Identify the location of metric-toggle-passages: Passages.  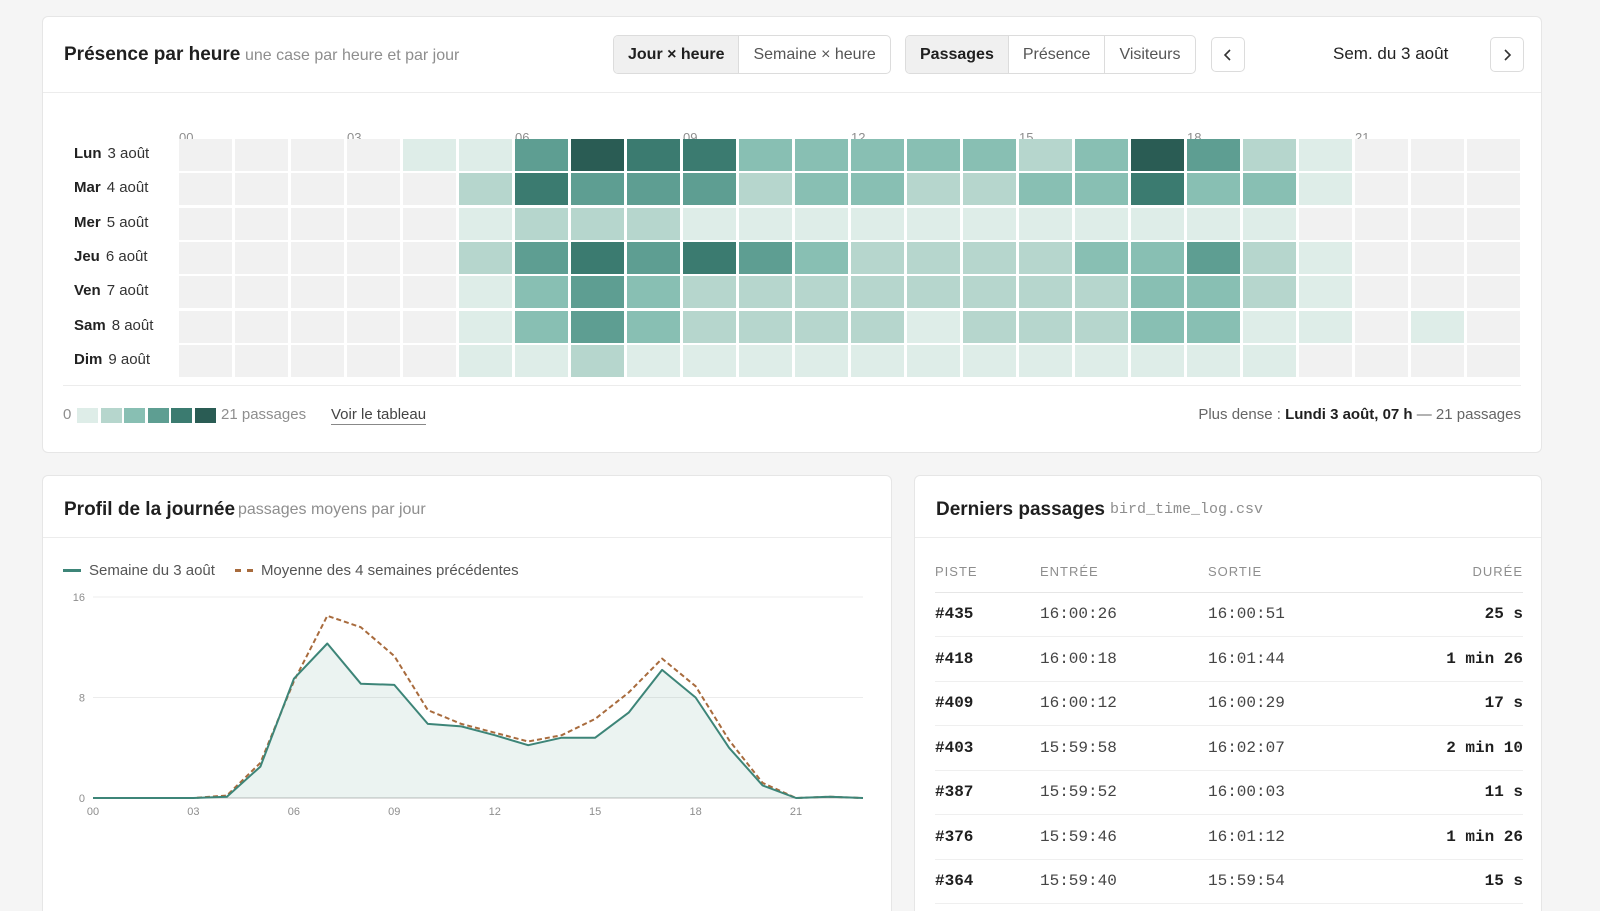
(957, 54).